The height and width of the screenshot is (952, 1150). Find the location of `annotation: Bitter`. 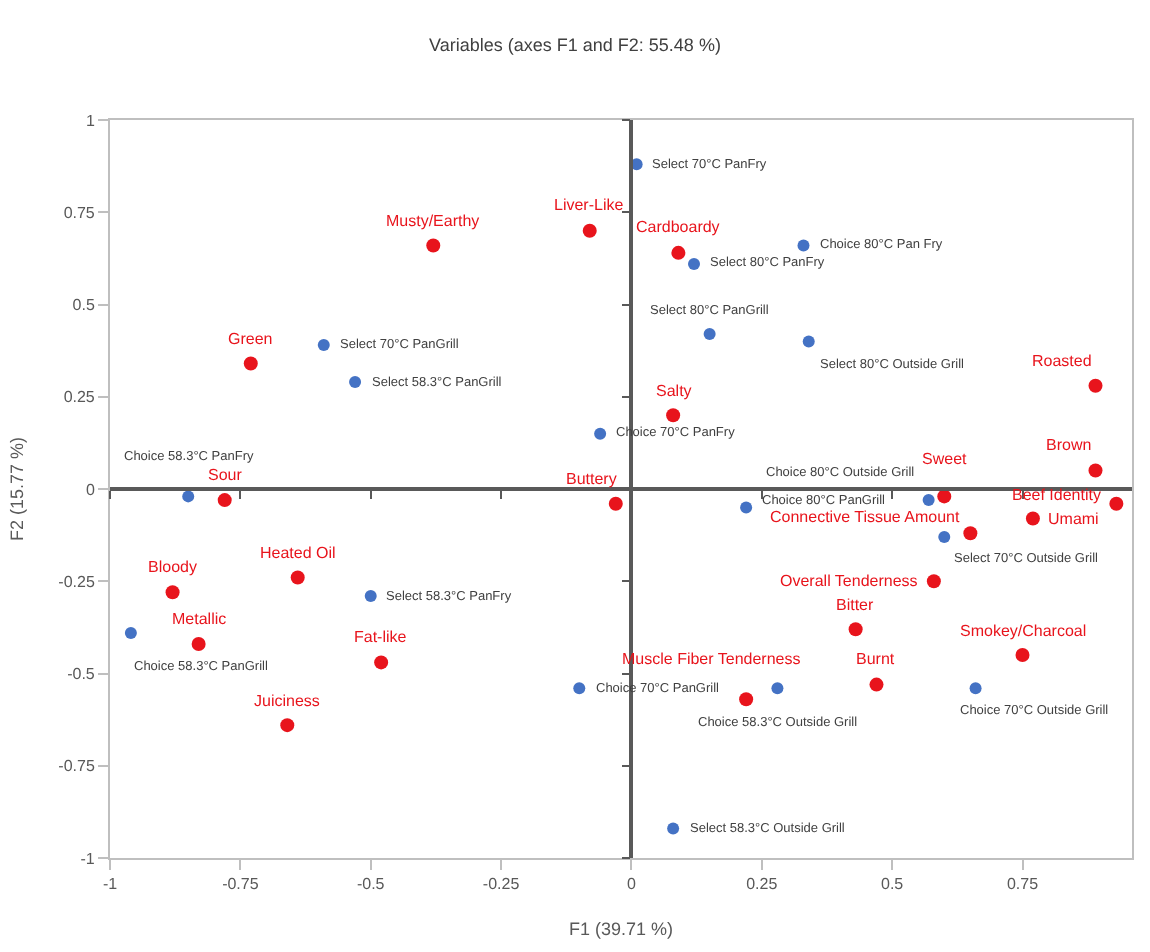

annotation: Bitter is located at coordinates (855, 605).